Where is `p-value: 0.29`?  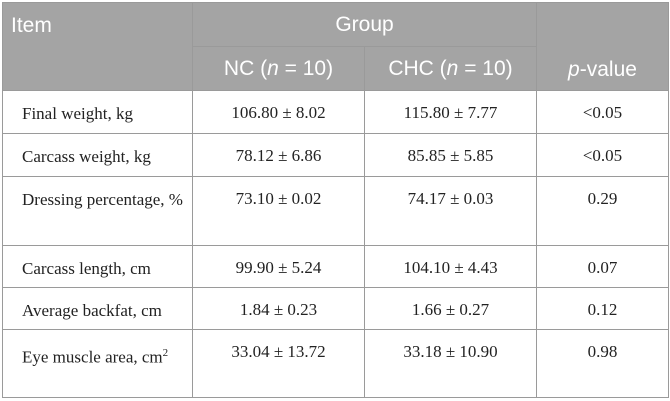
p-value: 0.29 is located at coordinates (602, 211).